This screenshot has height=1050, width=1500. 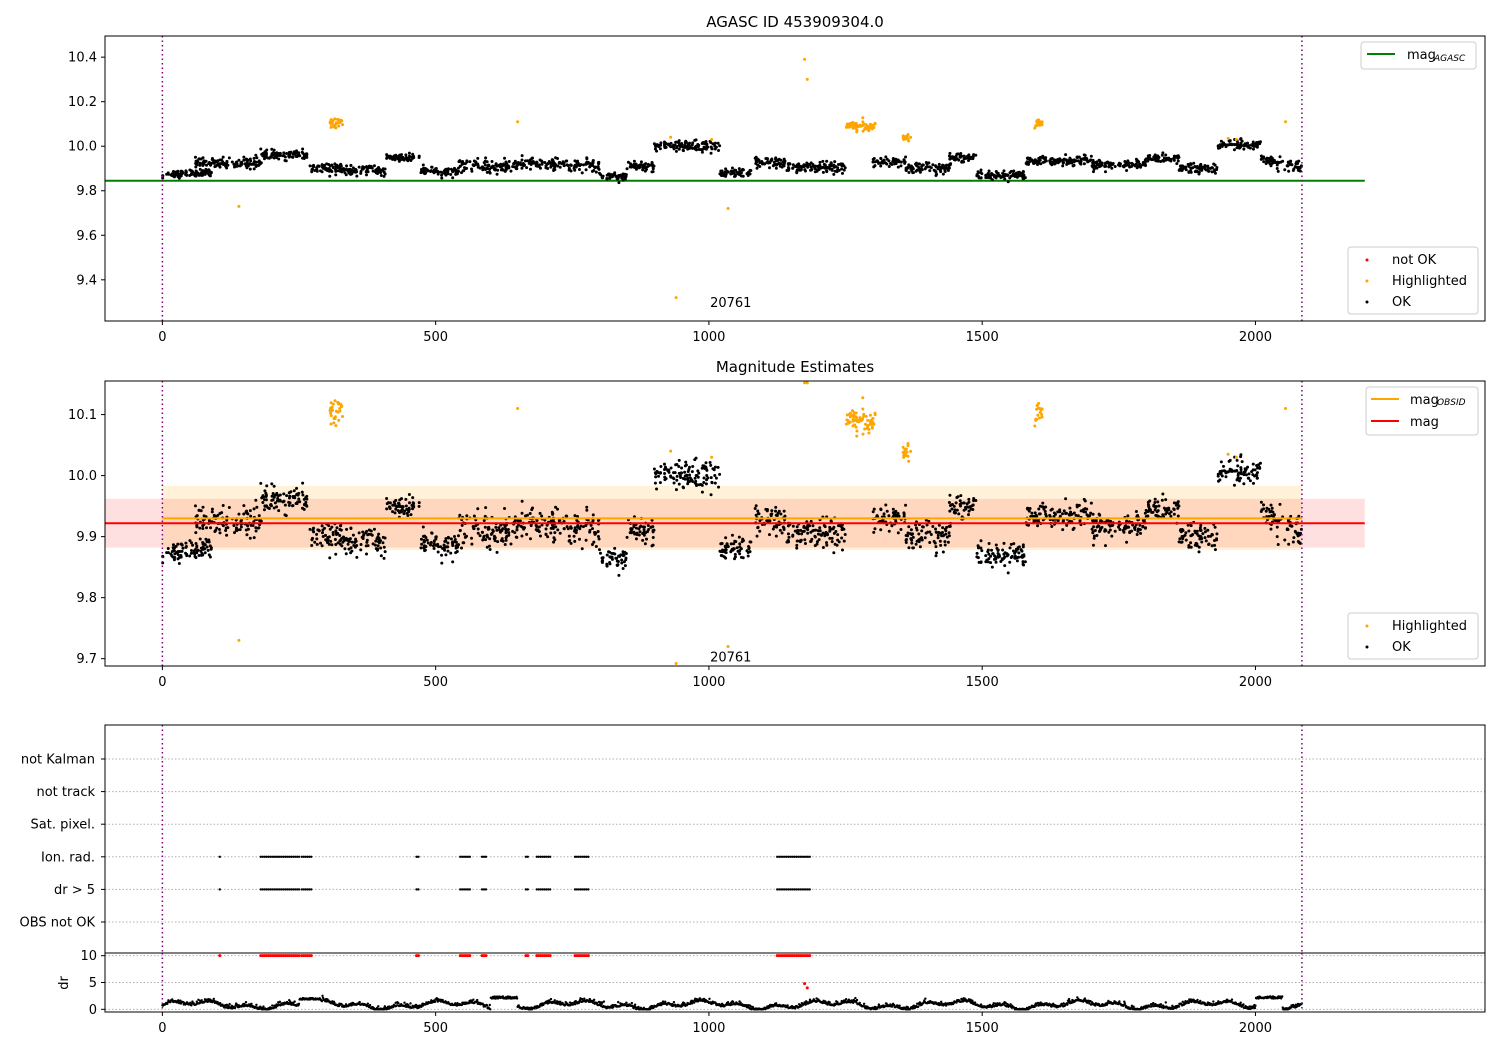 What do you see at coordinates (1418, 55) in the screenshot?
I see `legend-box` at bounding box center [1418, 55].